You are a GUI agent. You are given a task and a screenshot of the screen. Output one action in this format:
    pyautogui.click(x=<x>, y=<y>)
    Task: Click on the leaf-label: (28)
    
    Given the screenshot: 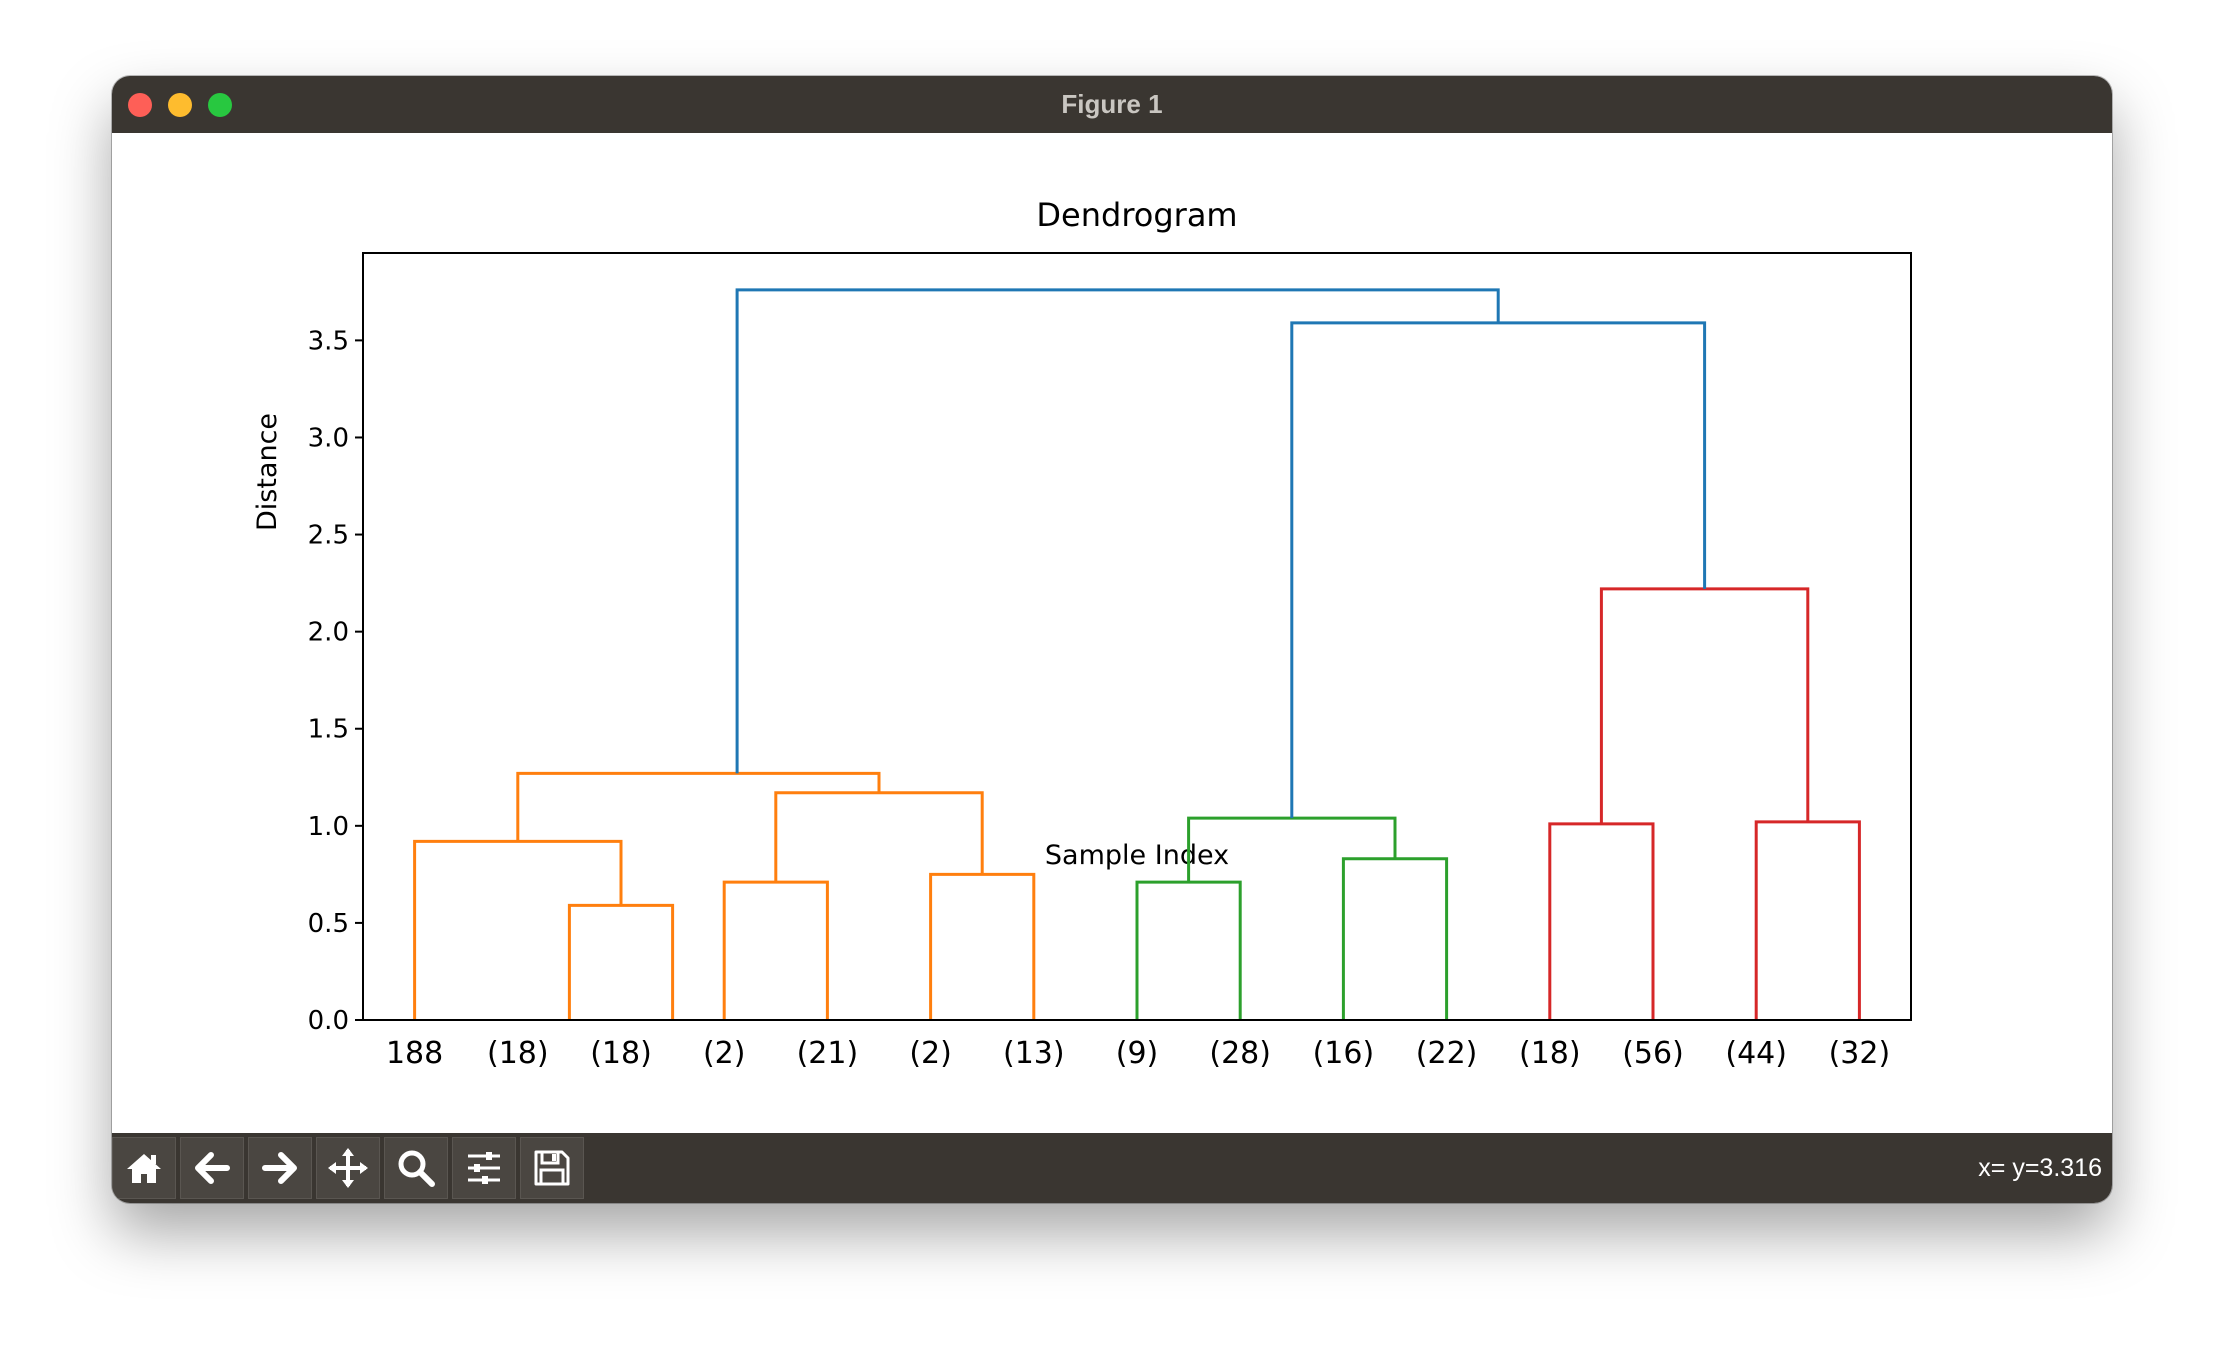 What is the action you would take?
    pyautogui.click(x=1240, y=1053)
    